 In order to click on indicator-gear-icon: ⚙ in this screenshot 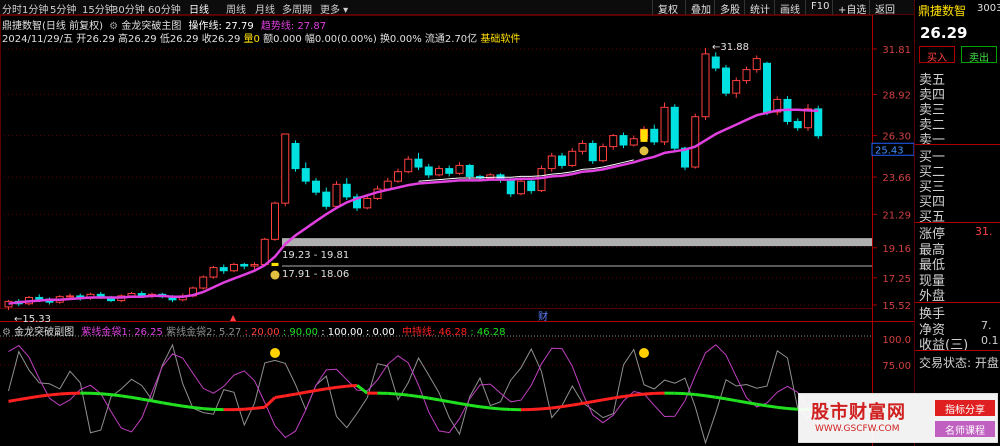, I will do `click(114, 26)`.